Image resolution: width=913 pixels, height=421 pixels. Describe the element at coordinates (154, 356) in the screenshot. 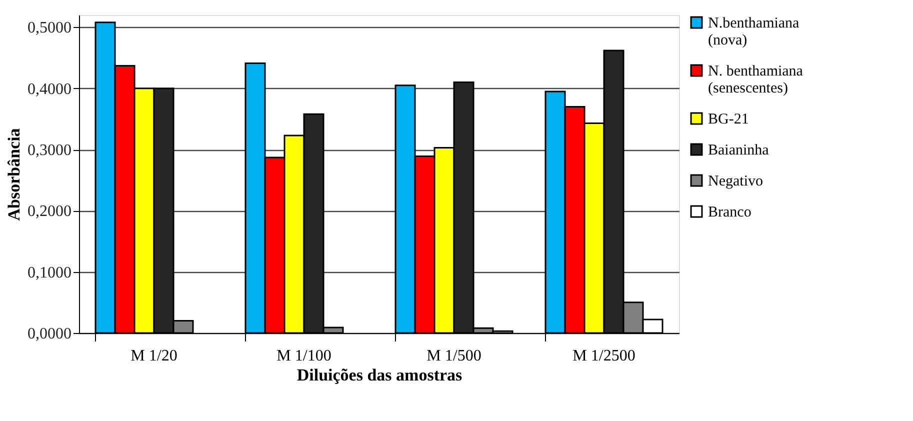

I see `x-tick-label: M 1/20` at that location.